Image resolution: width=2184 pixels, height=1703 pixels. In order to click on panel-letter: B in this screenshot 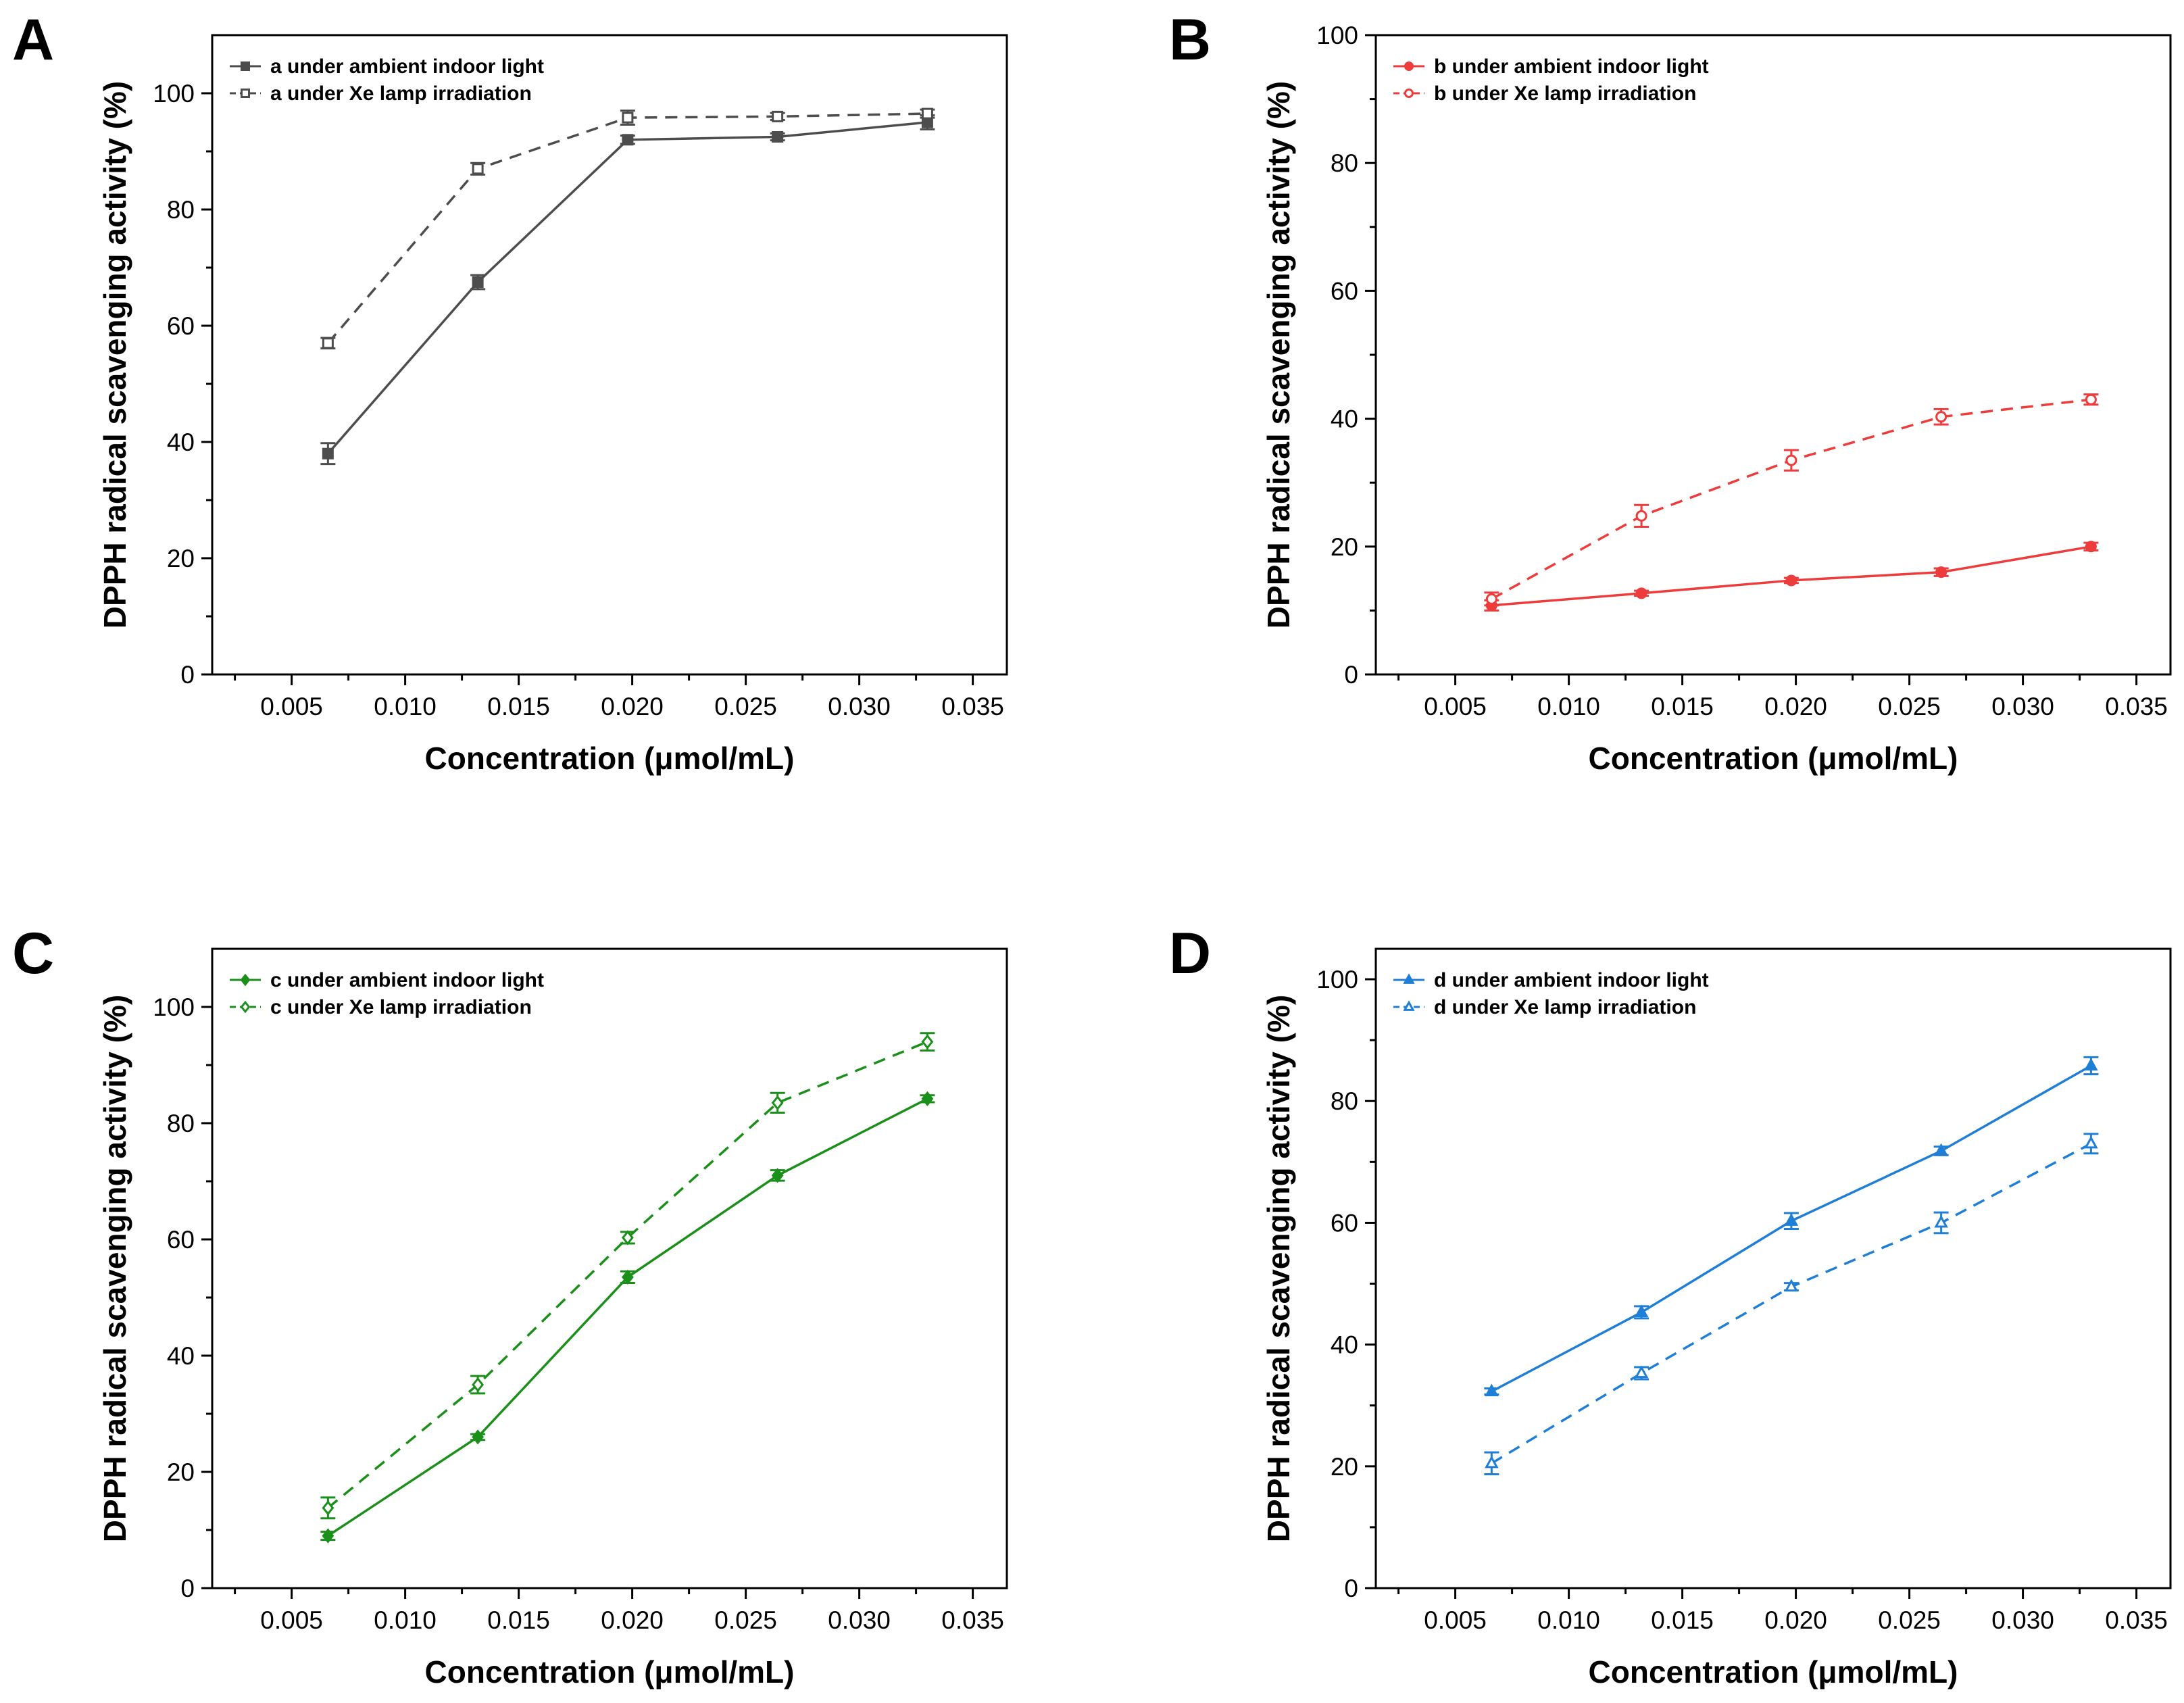, I will do `click(1190, 39)`.